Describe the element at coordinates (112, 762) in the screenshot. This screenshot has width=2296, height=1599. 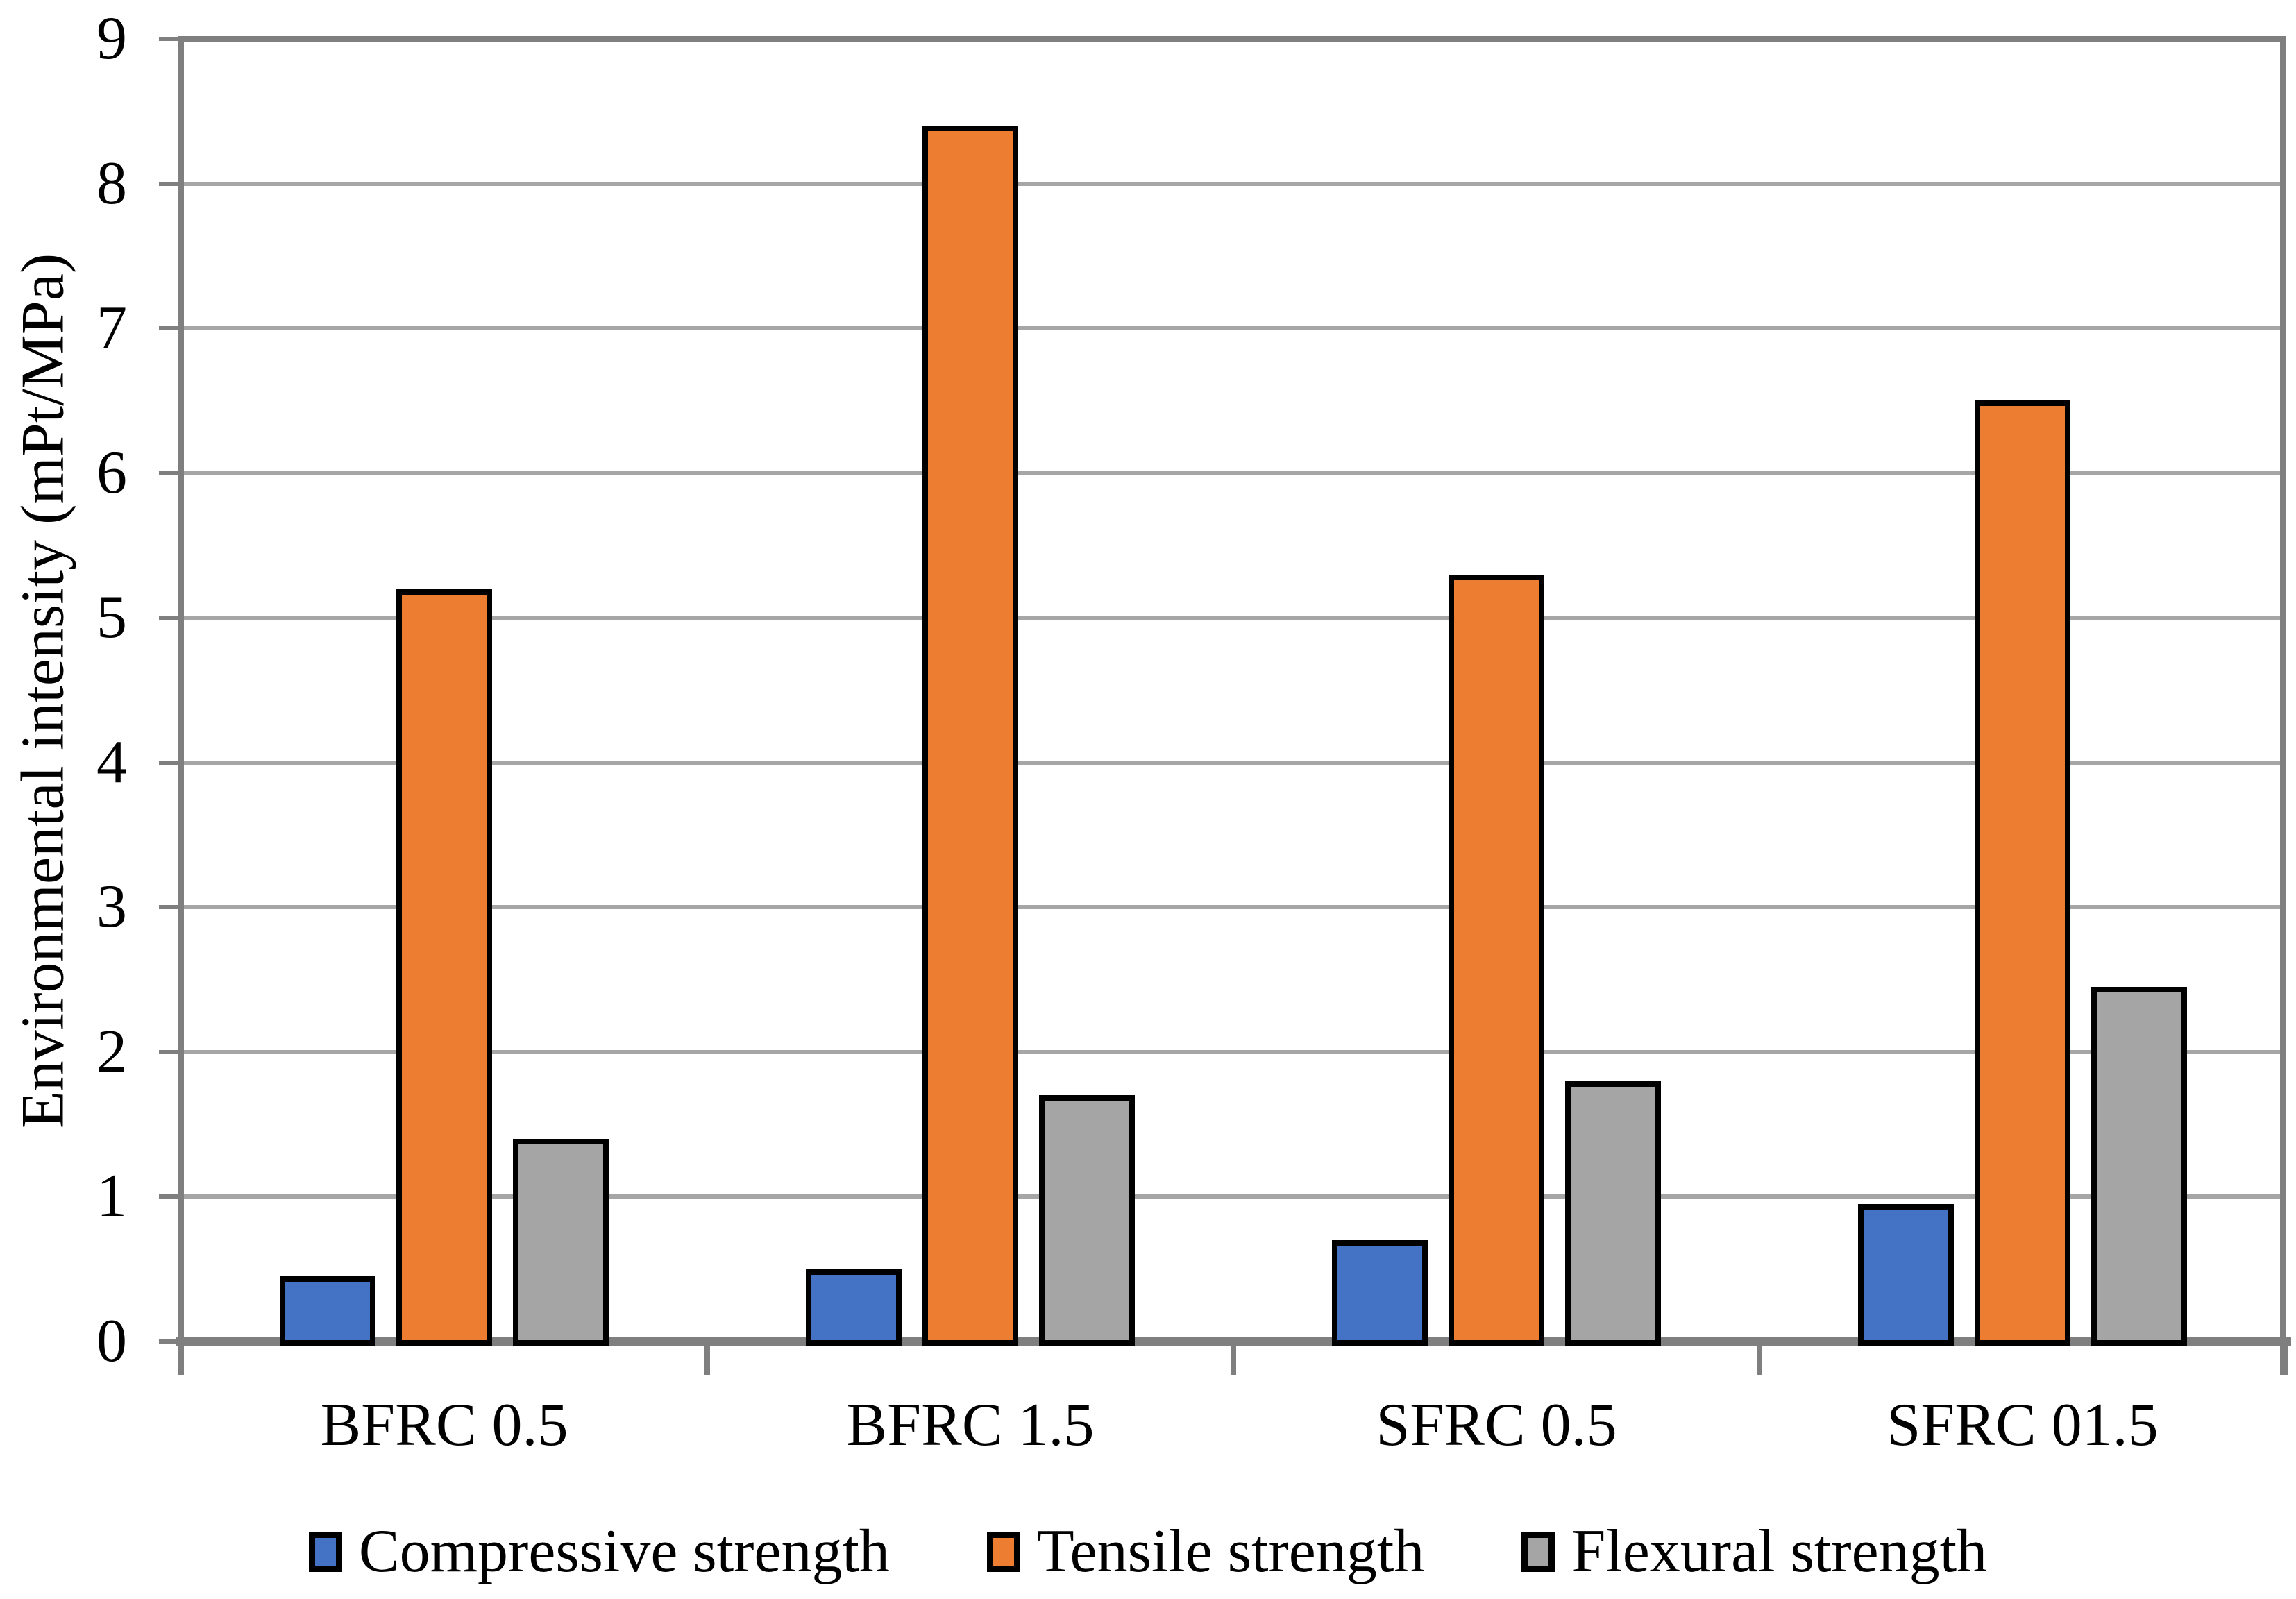
I see `y-tick-label: 4` at that location.